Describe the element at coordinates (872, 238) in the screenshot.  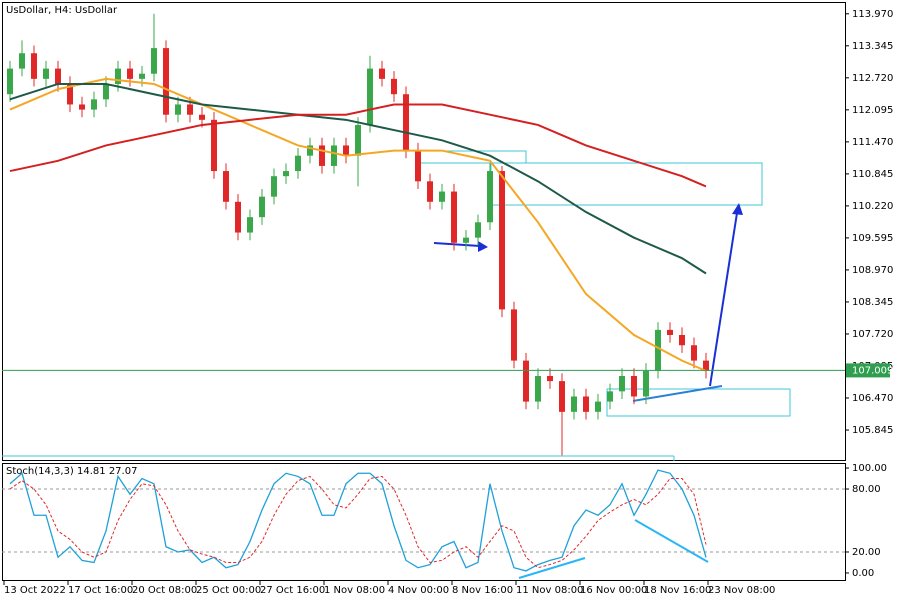
I see `y-tick-label: 109.595` at that location.